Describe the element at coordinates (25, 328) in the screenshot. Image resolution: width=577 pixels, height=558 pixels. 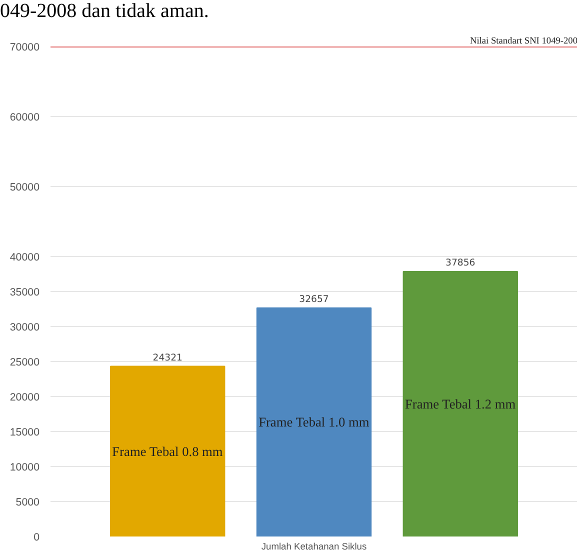
I see `y-tick-label: 30000` at that location.